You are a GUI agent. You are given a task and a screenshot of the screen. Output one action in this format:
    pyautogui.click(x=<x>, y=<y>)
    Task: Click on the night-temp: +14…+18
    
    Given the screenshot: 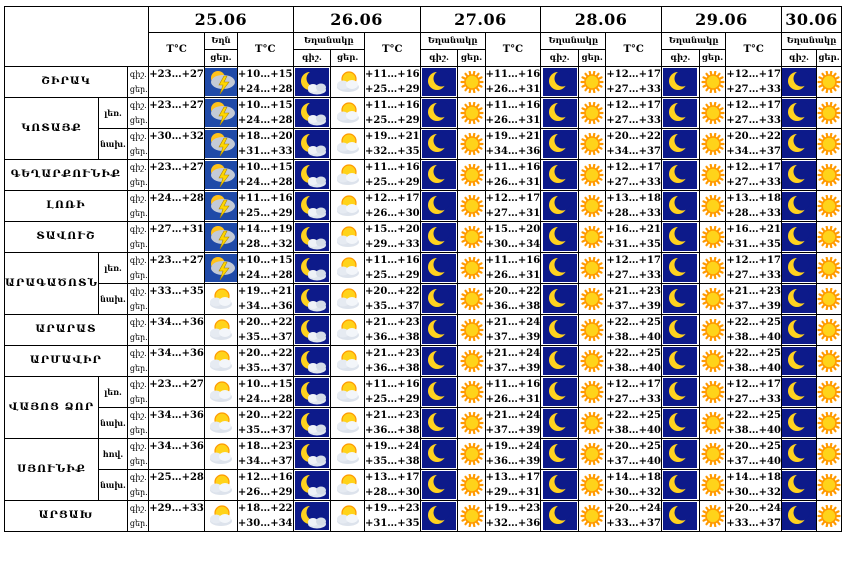 What is the action you would take?
    pyautogui.click(x=633, y=477)
    